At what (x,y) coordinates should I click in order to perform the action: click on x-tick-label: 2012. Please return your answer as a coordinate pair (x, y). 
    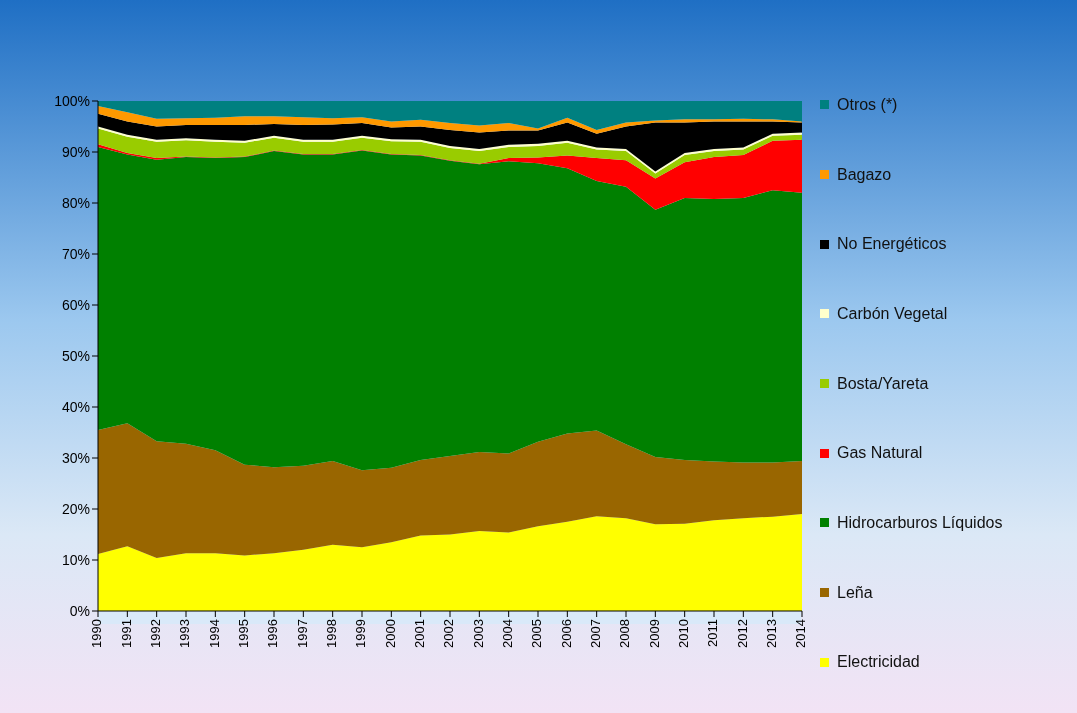
    Looking at the image, I should click on (742, 633).